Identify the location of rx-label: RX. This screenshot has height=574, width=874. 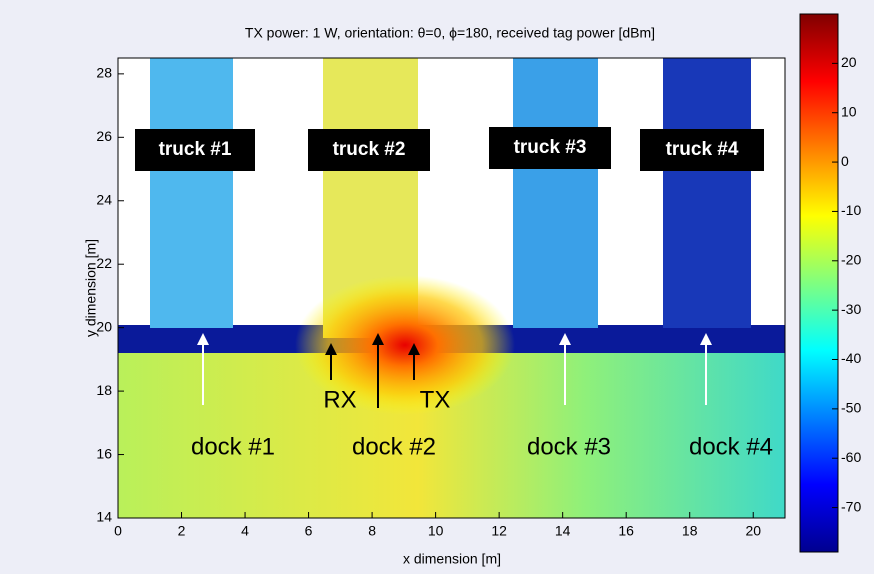
(339, 399).